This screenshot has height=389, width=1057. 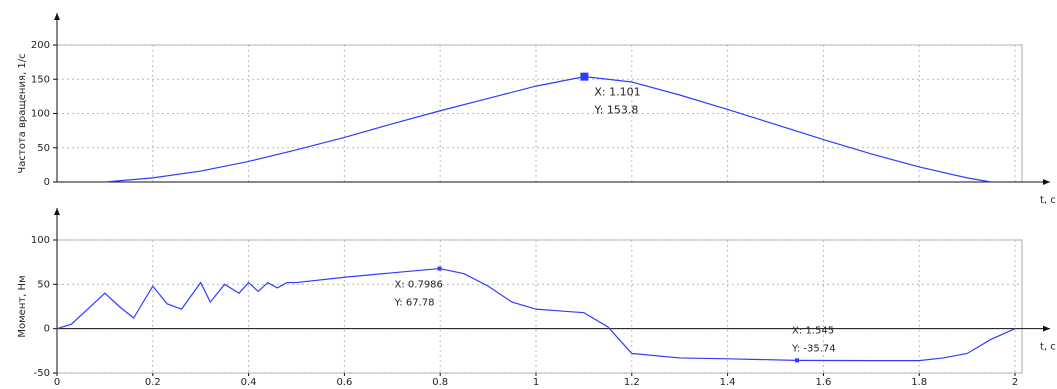 What do you see at coordinates (813, 348) in the screenshot?
I see `datatip-y: Y: -35.74` at bounding box center [813, 348].